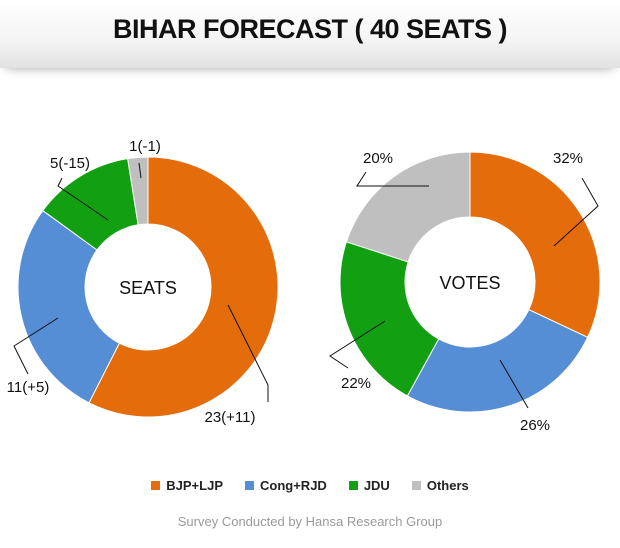  I want to click on legend: BJP+LJP Cong+RJD JDU Others, so click(310, 485).